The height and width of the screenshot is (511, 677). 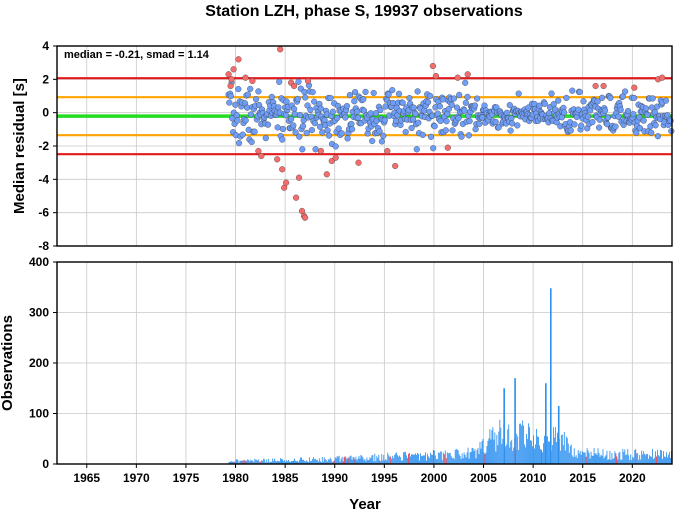 What do you see at coordinates (137, 55) in the screenshot?
I see `median-smad-annotation: median = -0.21, smad = 1.14` at bounding box center [137, 55].